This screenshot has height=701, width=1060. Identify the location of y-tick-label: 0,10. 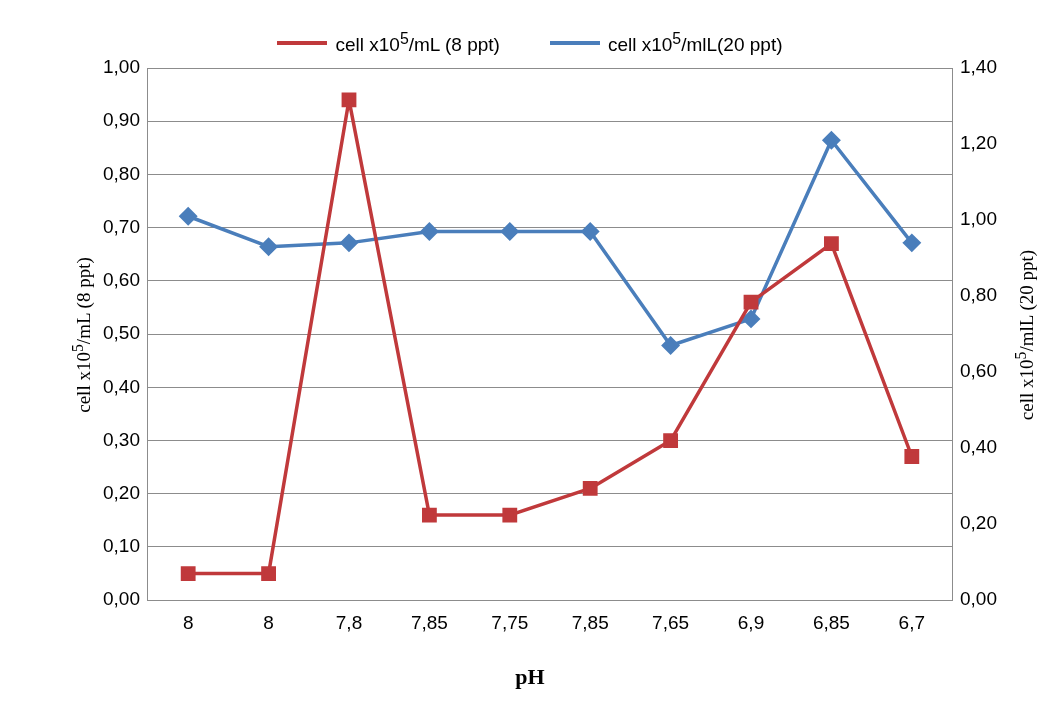
(121, 546).